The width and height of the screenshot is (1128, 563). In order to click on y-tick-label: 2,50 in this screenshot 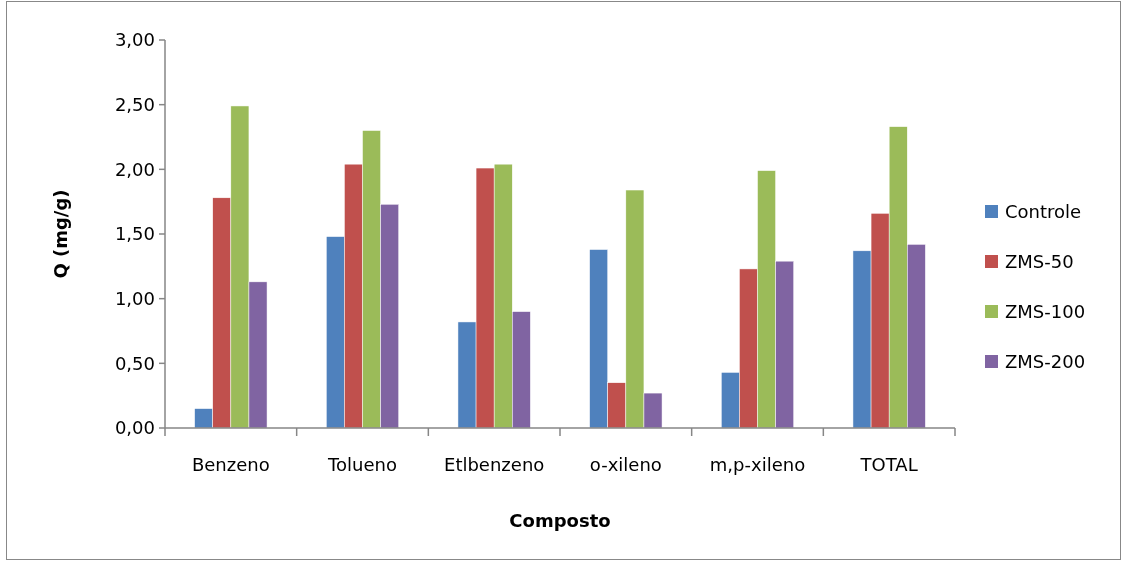, I will do `click(134, 104)`.